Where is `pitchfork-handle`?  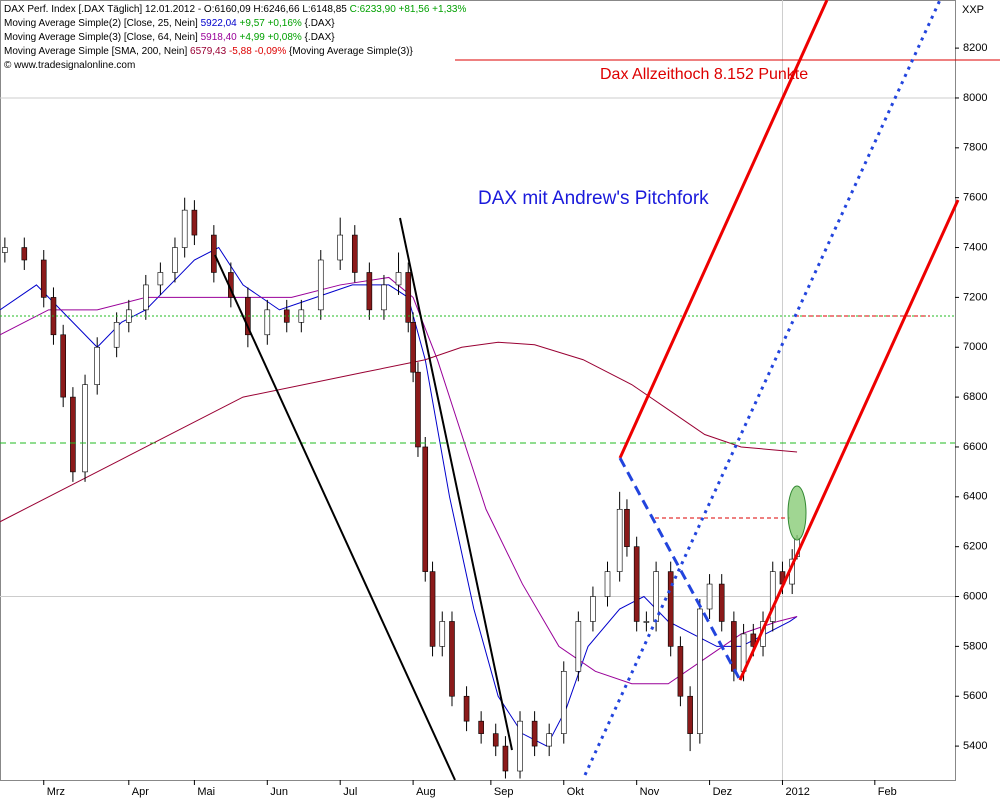
pitchfork-handle is located at coordinates (680, 569).